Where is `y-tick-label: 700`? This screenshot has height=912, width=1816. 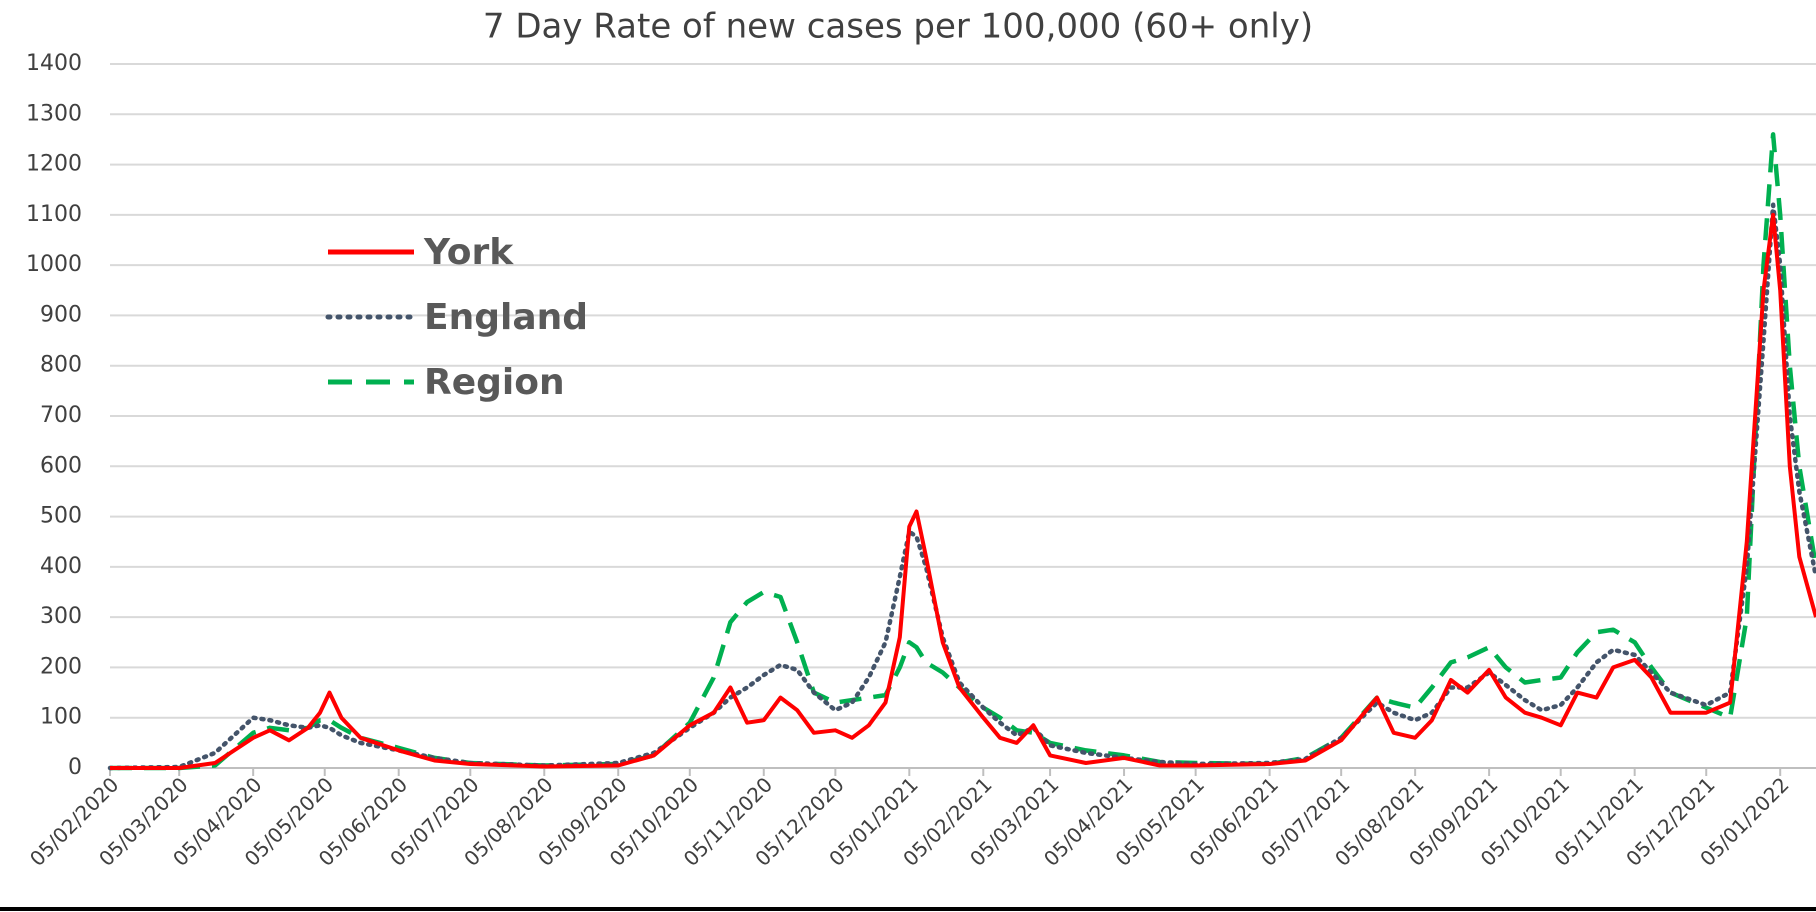 y-tick-label: 700 is located at coordinates (61, 415).